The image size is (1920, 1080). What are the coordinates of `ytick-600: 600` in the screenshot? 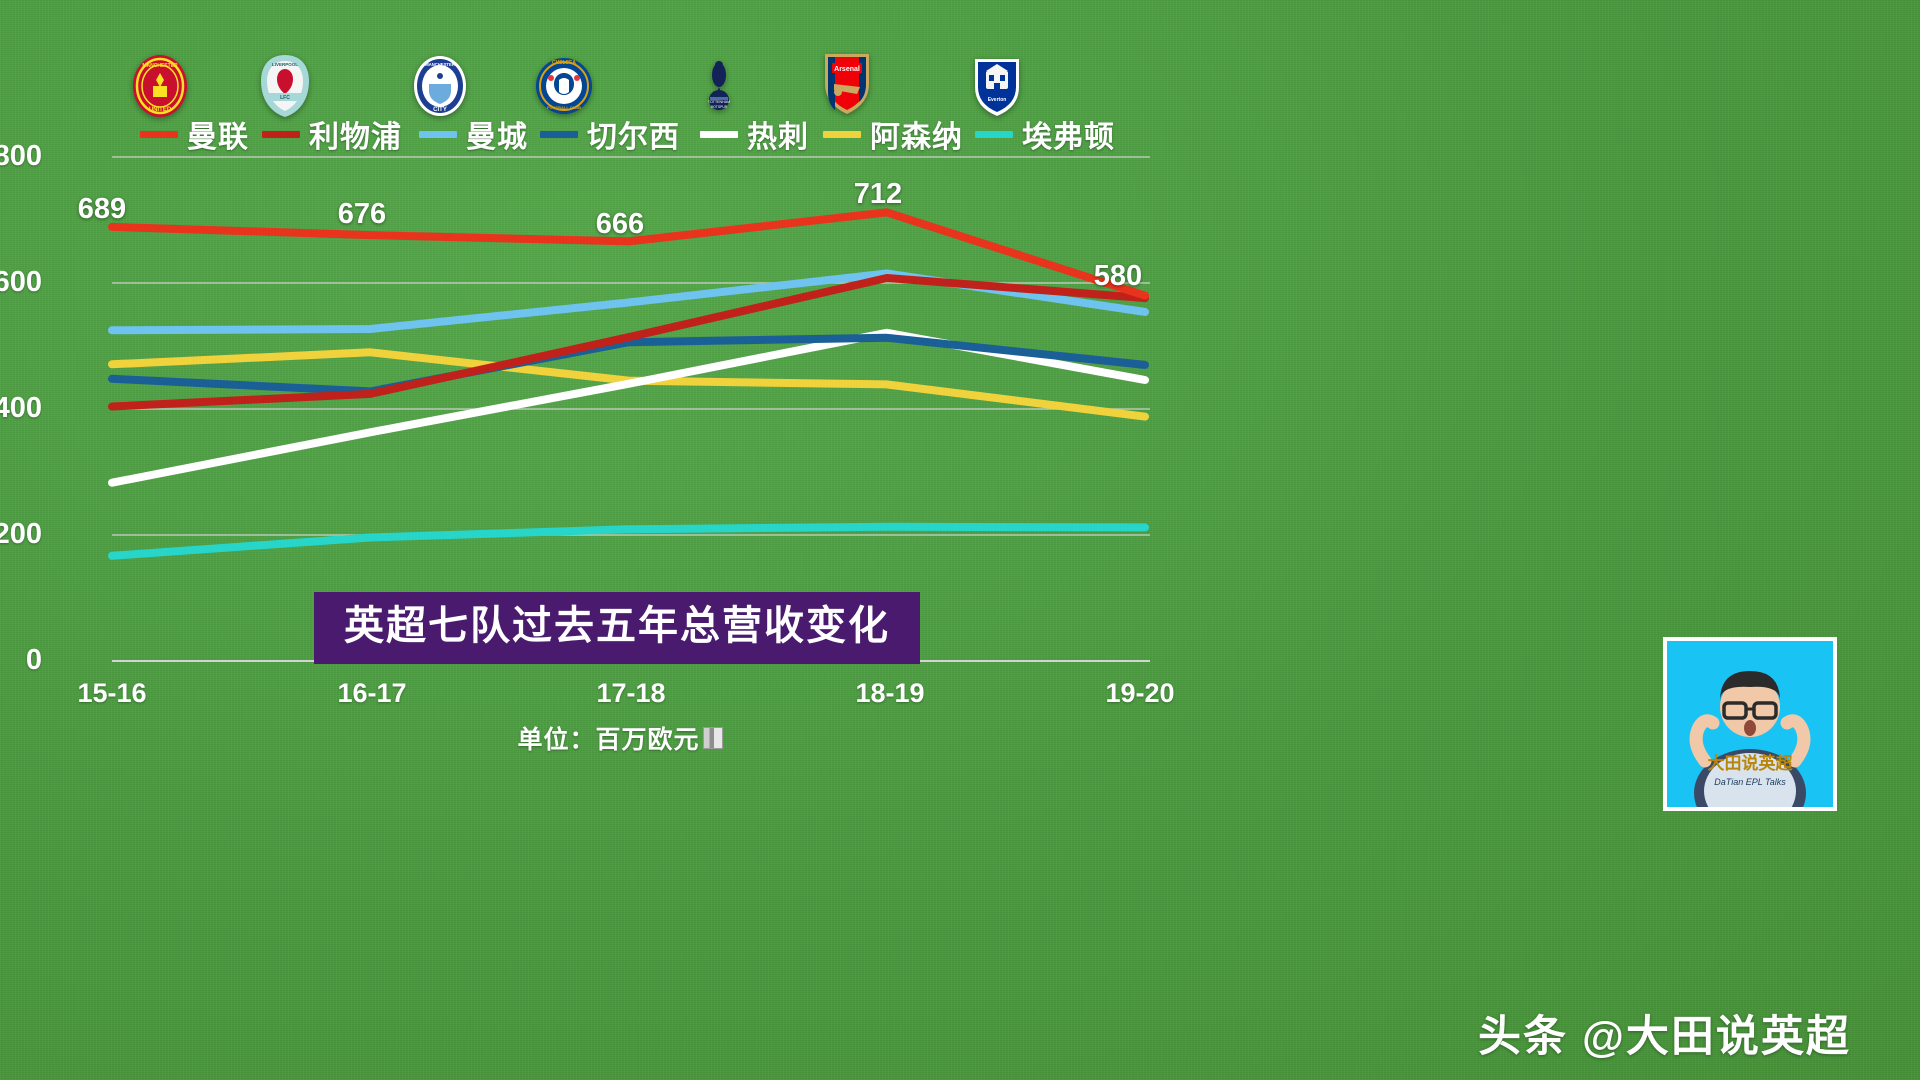 It's located at (21, 282).